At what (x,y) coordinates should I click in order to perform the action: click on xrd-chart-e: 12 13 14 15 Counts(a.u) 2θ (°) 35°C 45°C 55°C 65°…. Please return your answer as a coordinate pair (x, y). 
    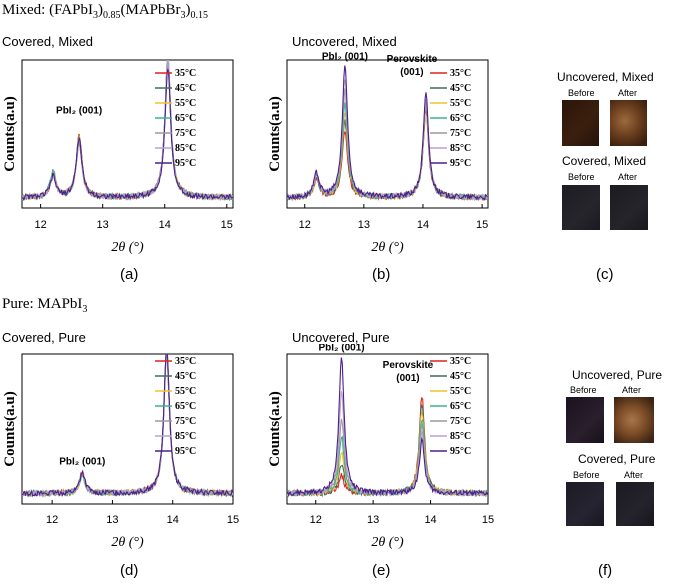
    Looking at the image, I should click on (380, 447).